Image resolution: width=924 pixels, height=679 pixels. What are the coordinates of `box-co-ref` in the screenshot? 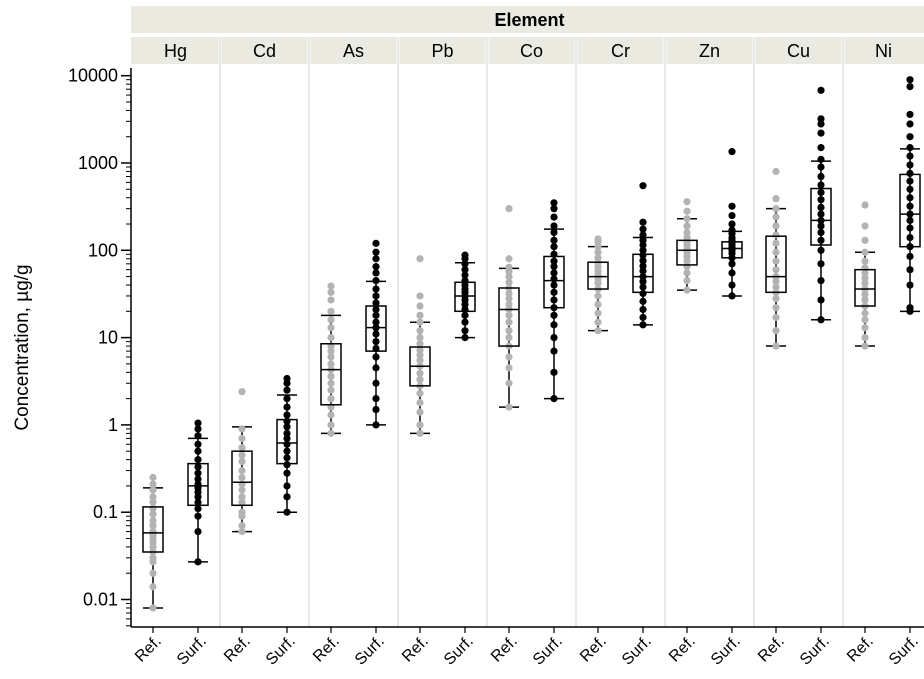 It's located at (509, 308).